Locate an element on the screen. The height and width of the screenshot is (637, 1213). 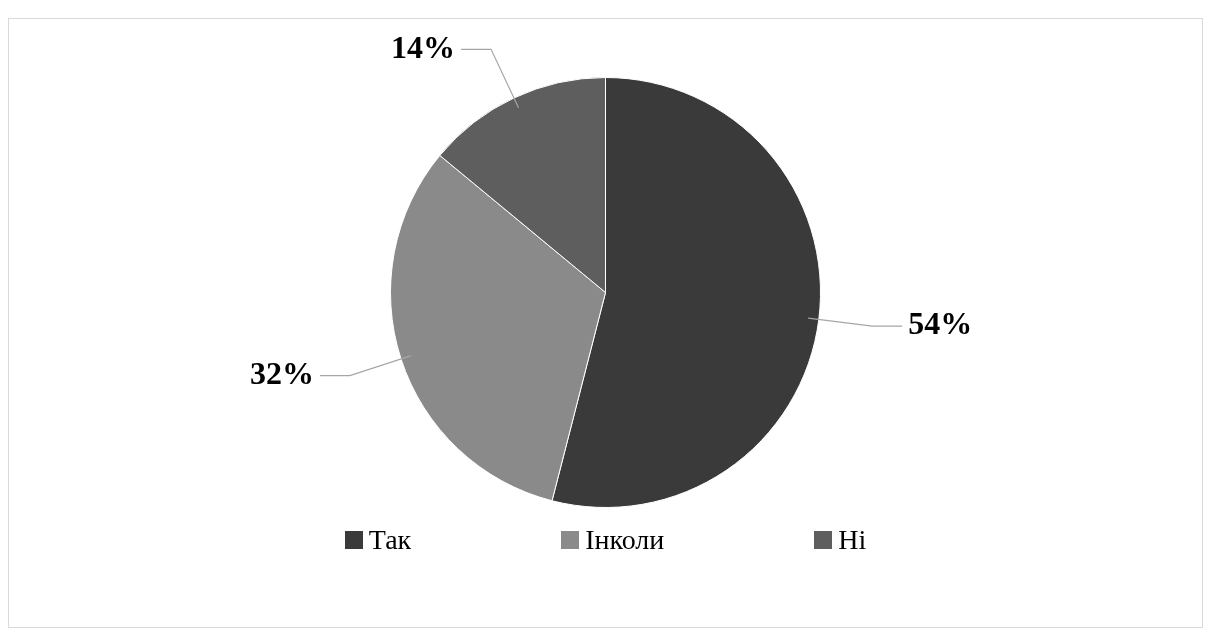
data-label: 14% is located at coordinates (423, 46).